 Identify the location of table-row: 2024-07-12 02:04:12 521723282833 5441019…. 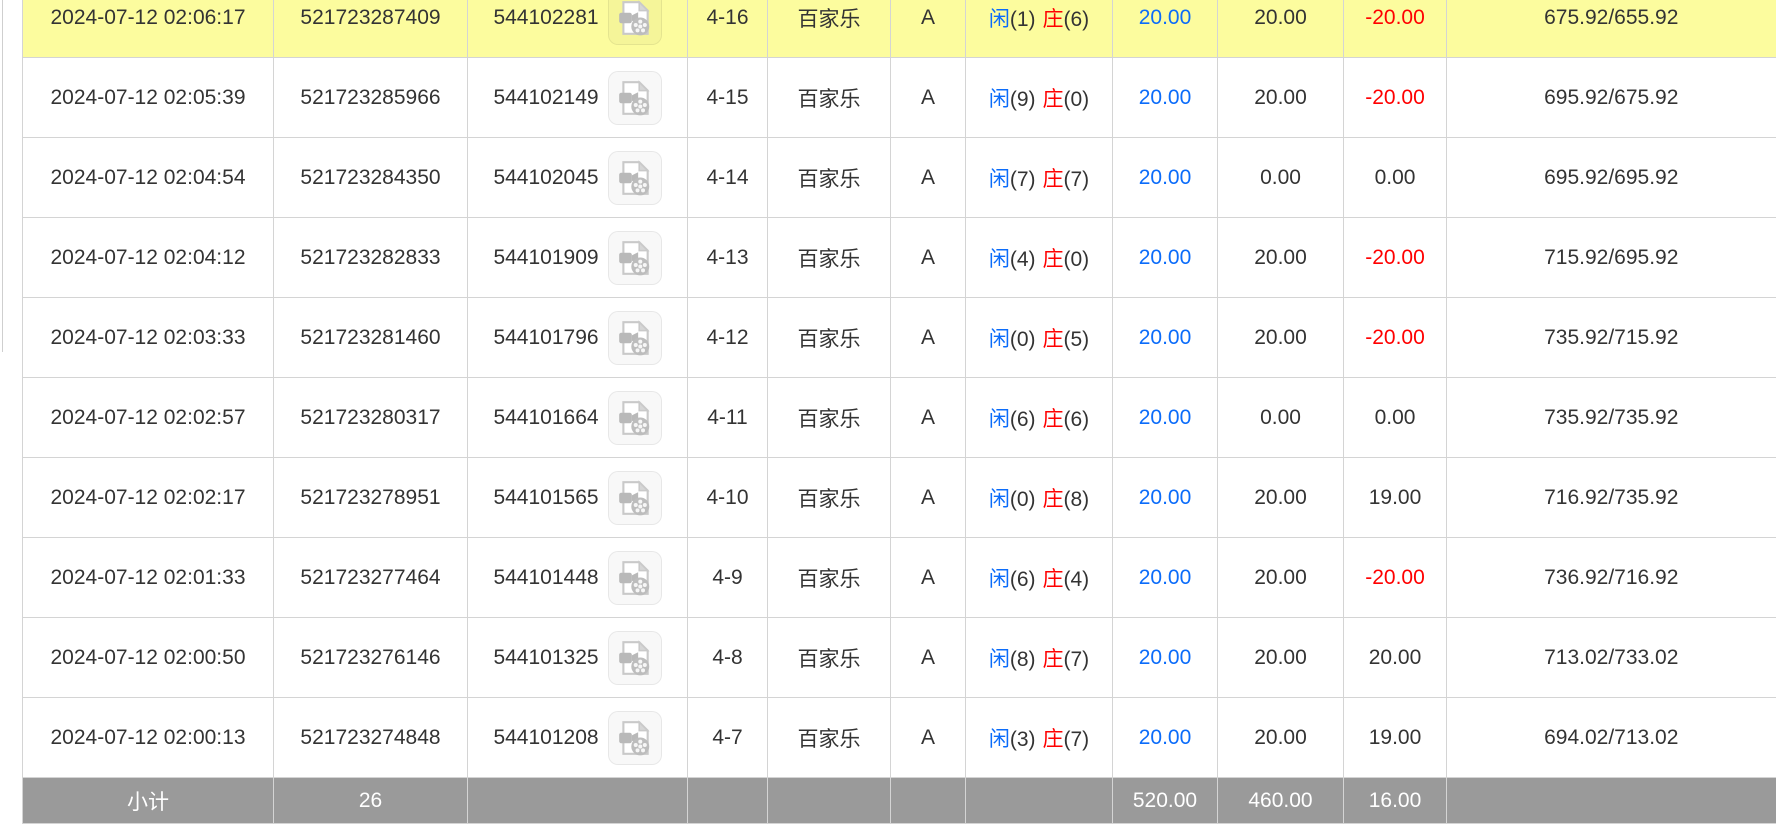
(899, 257).